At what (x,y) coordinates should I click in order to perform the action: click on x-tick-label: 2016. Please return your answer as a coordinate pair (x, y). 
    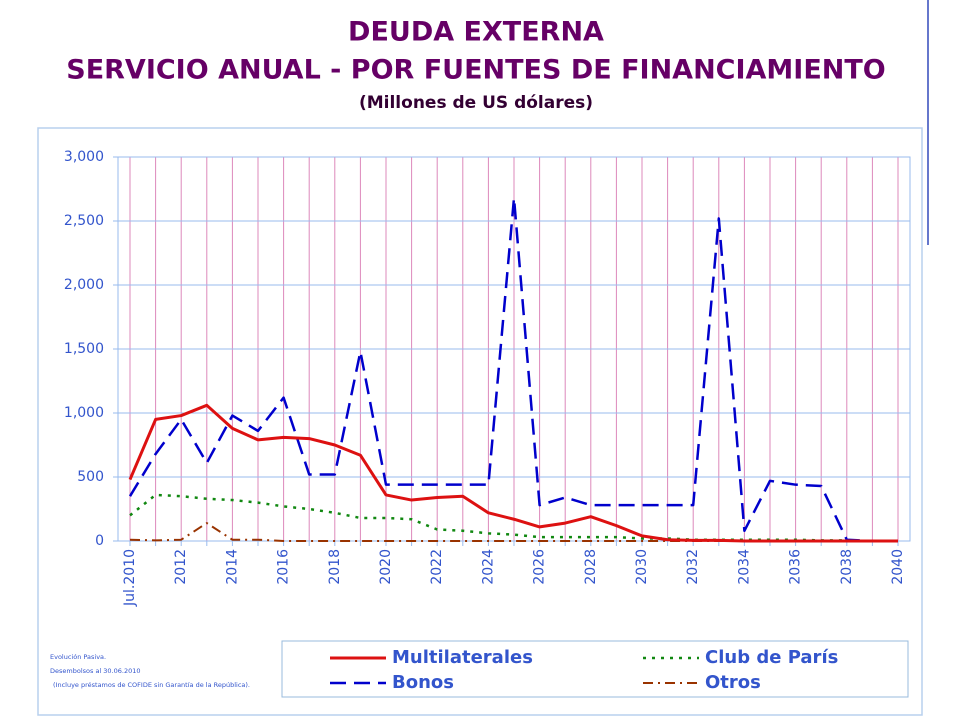
    Looking at the image, I should click on (284, 567).